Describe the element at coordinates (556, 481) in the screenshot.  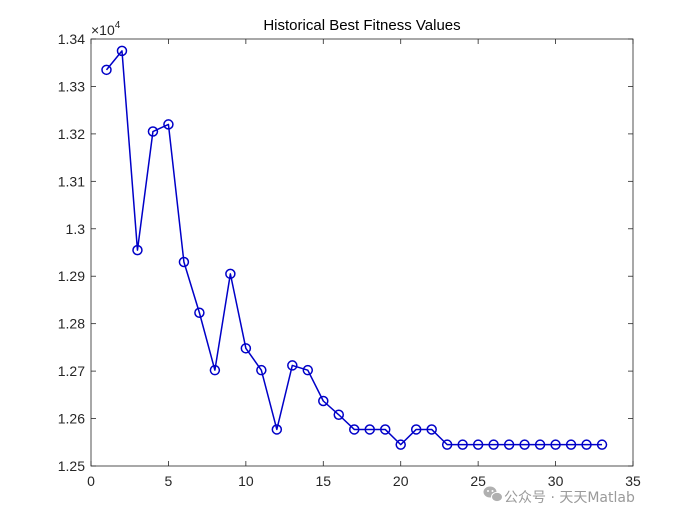
I see `x-tick-label: 30` at that location.